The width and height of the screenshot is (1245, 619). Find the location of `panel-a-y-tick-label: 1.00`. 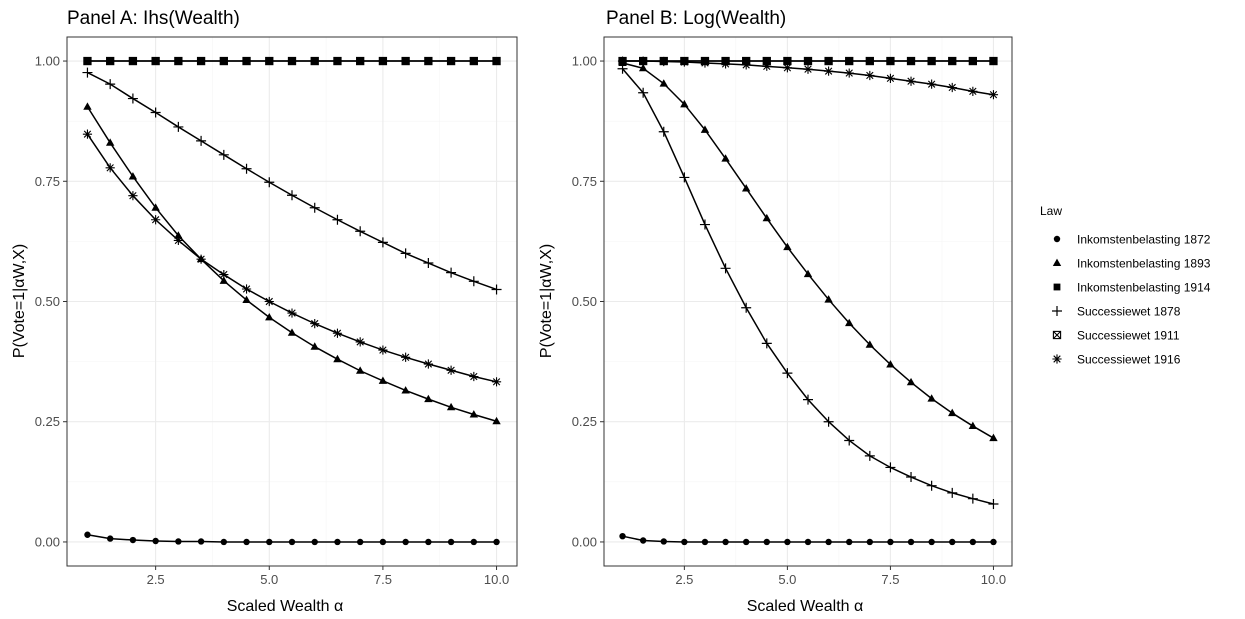

panel-a-y-tick-label: 1.00 is located at coordinates (47, 61).